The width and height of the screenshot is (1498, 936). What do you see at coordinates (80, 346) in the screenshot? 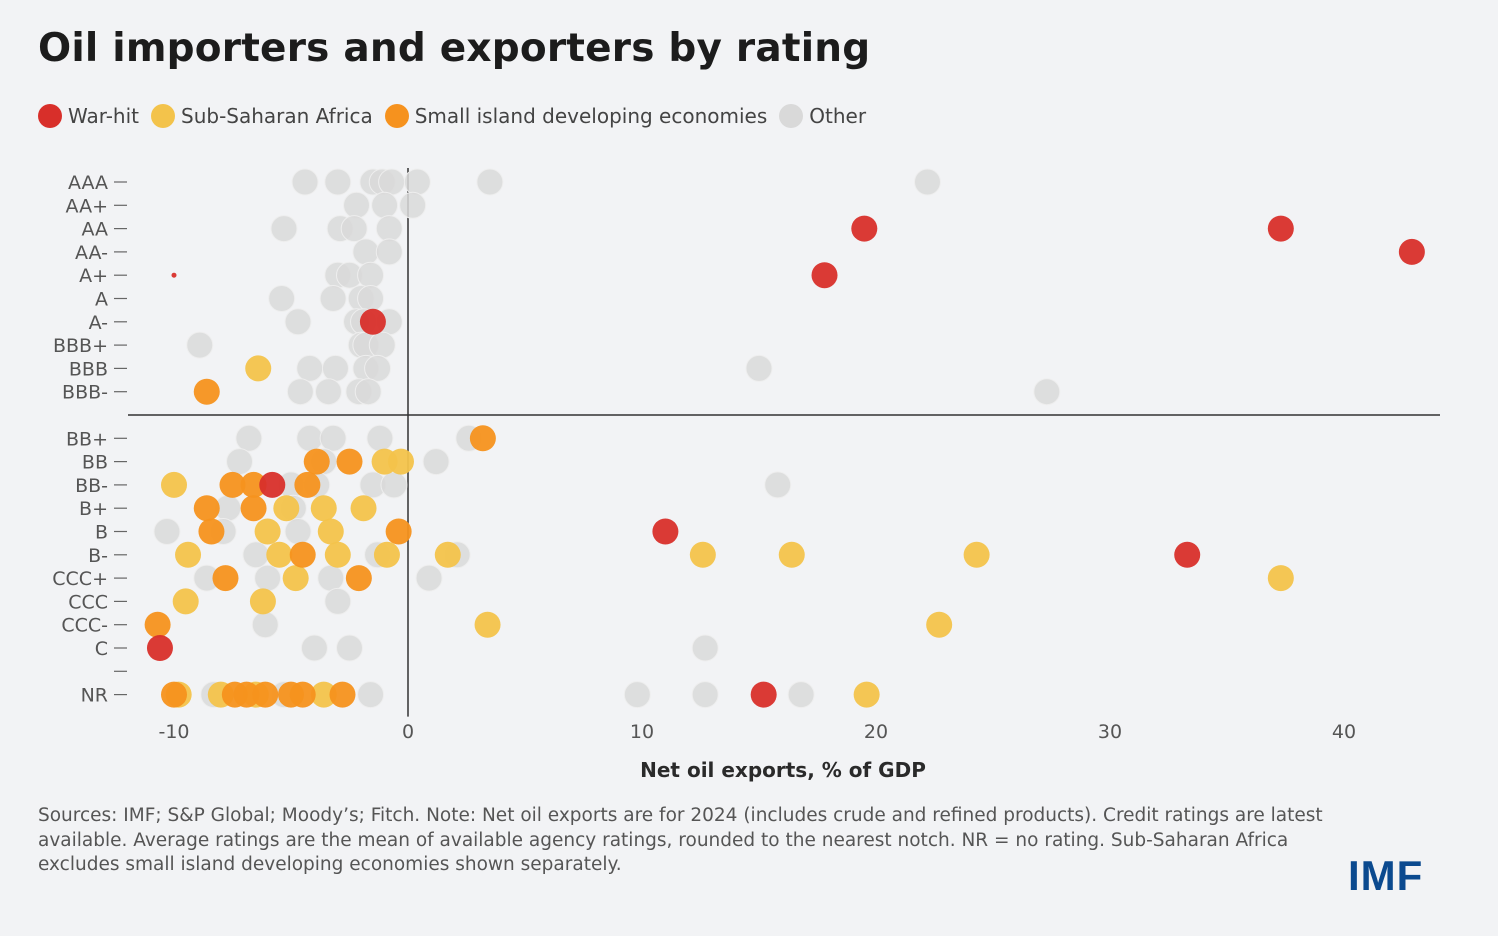
I see `y-tick-label: BBB+` at bounding box center [80, 346].